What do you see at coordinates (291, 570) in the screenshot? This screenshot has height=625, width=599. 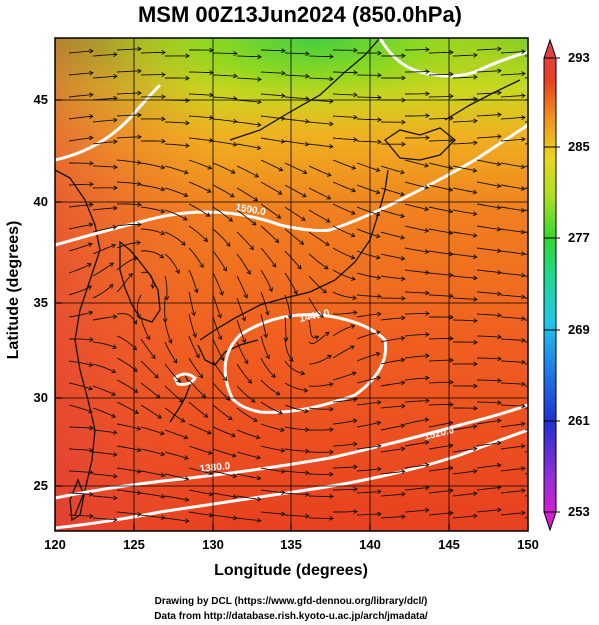 I see `x-axis-label: Longitude (degrees)` at bounding box center [291, 570].